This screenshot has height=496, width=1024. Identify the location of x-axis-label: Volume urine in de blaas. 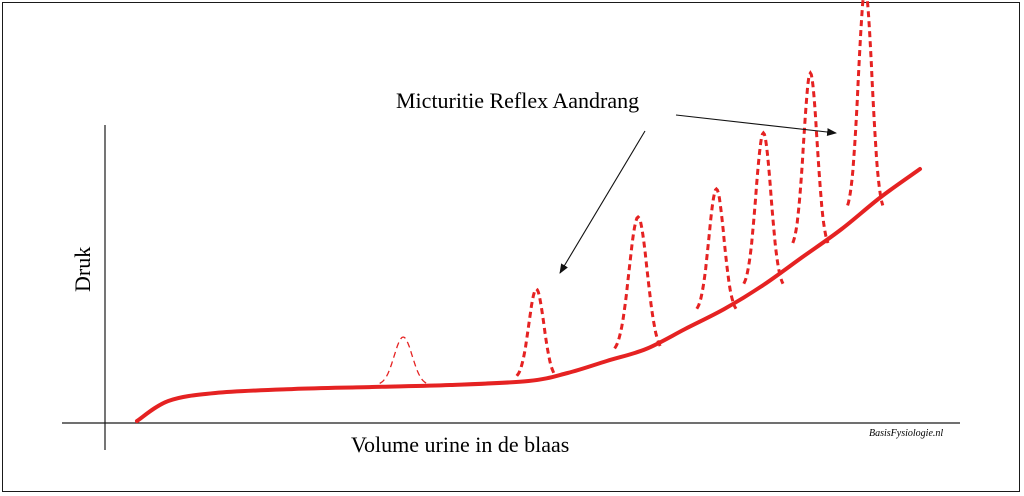
(460, 444).